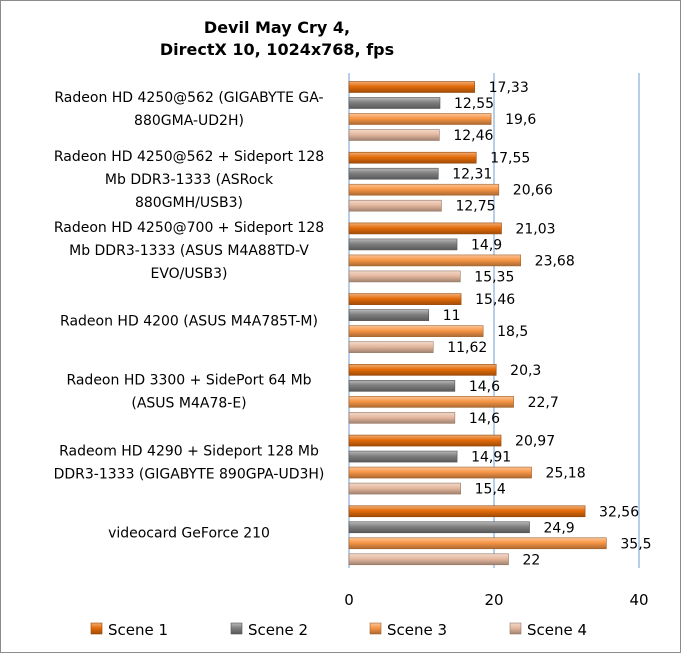 The width and height of the screenshot is (681, 653). Describe the element at coordinates (532, 560) in the screenshot. I see `data-label: 22` at that location.